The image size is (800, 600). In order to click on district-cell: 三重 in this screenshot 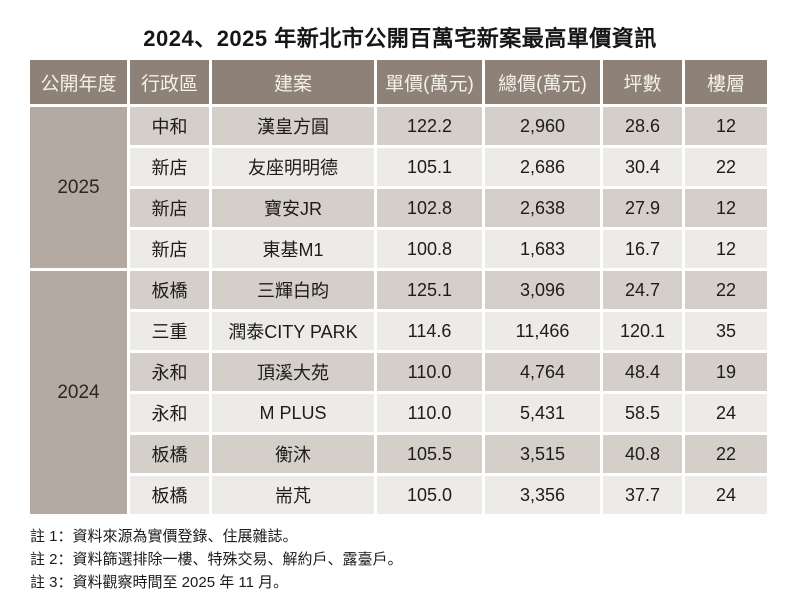, I will do `click(169, 331)`.